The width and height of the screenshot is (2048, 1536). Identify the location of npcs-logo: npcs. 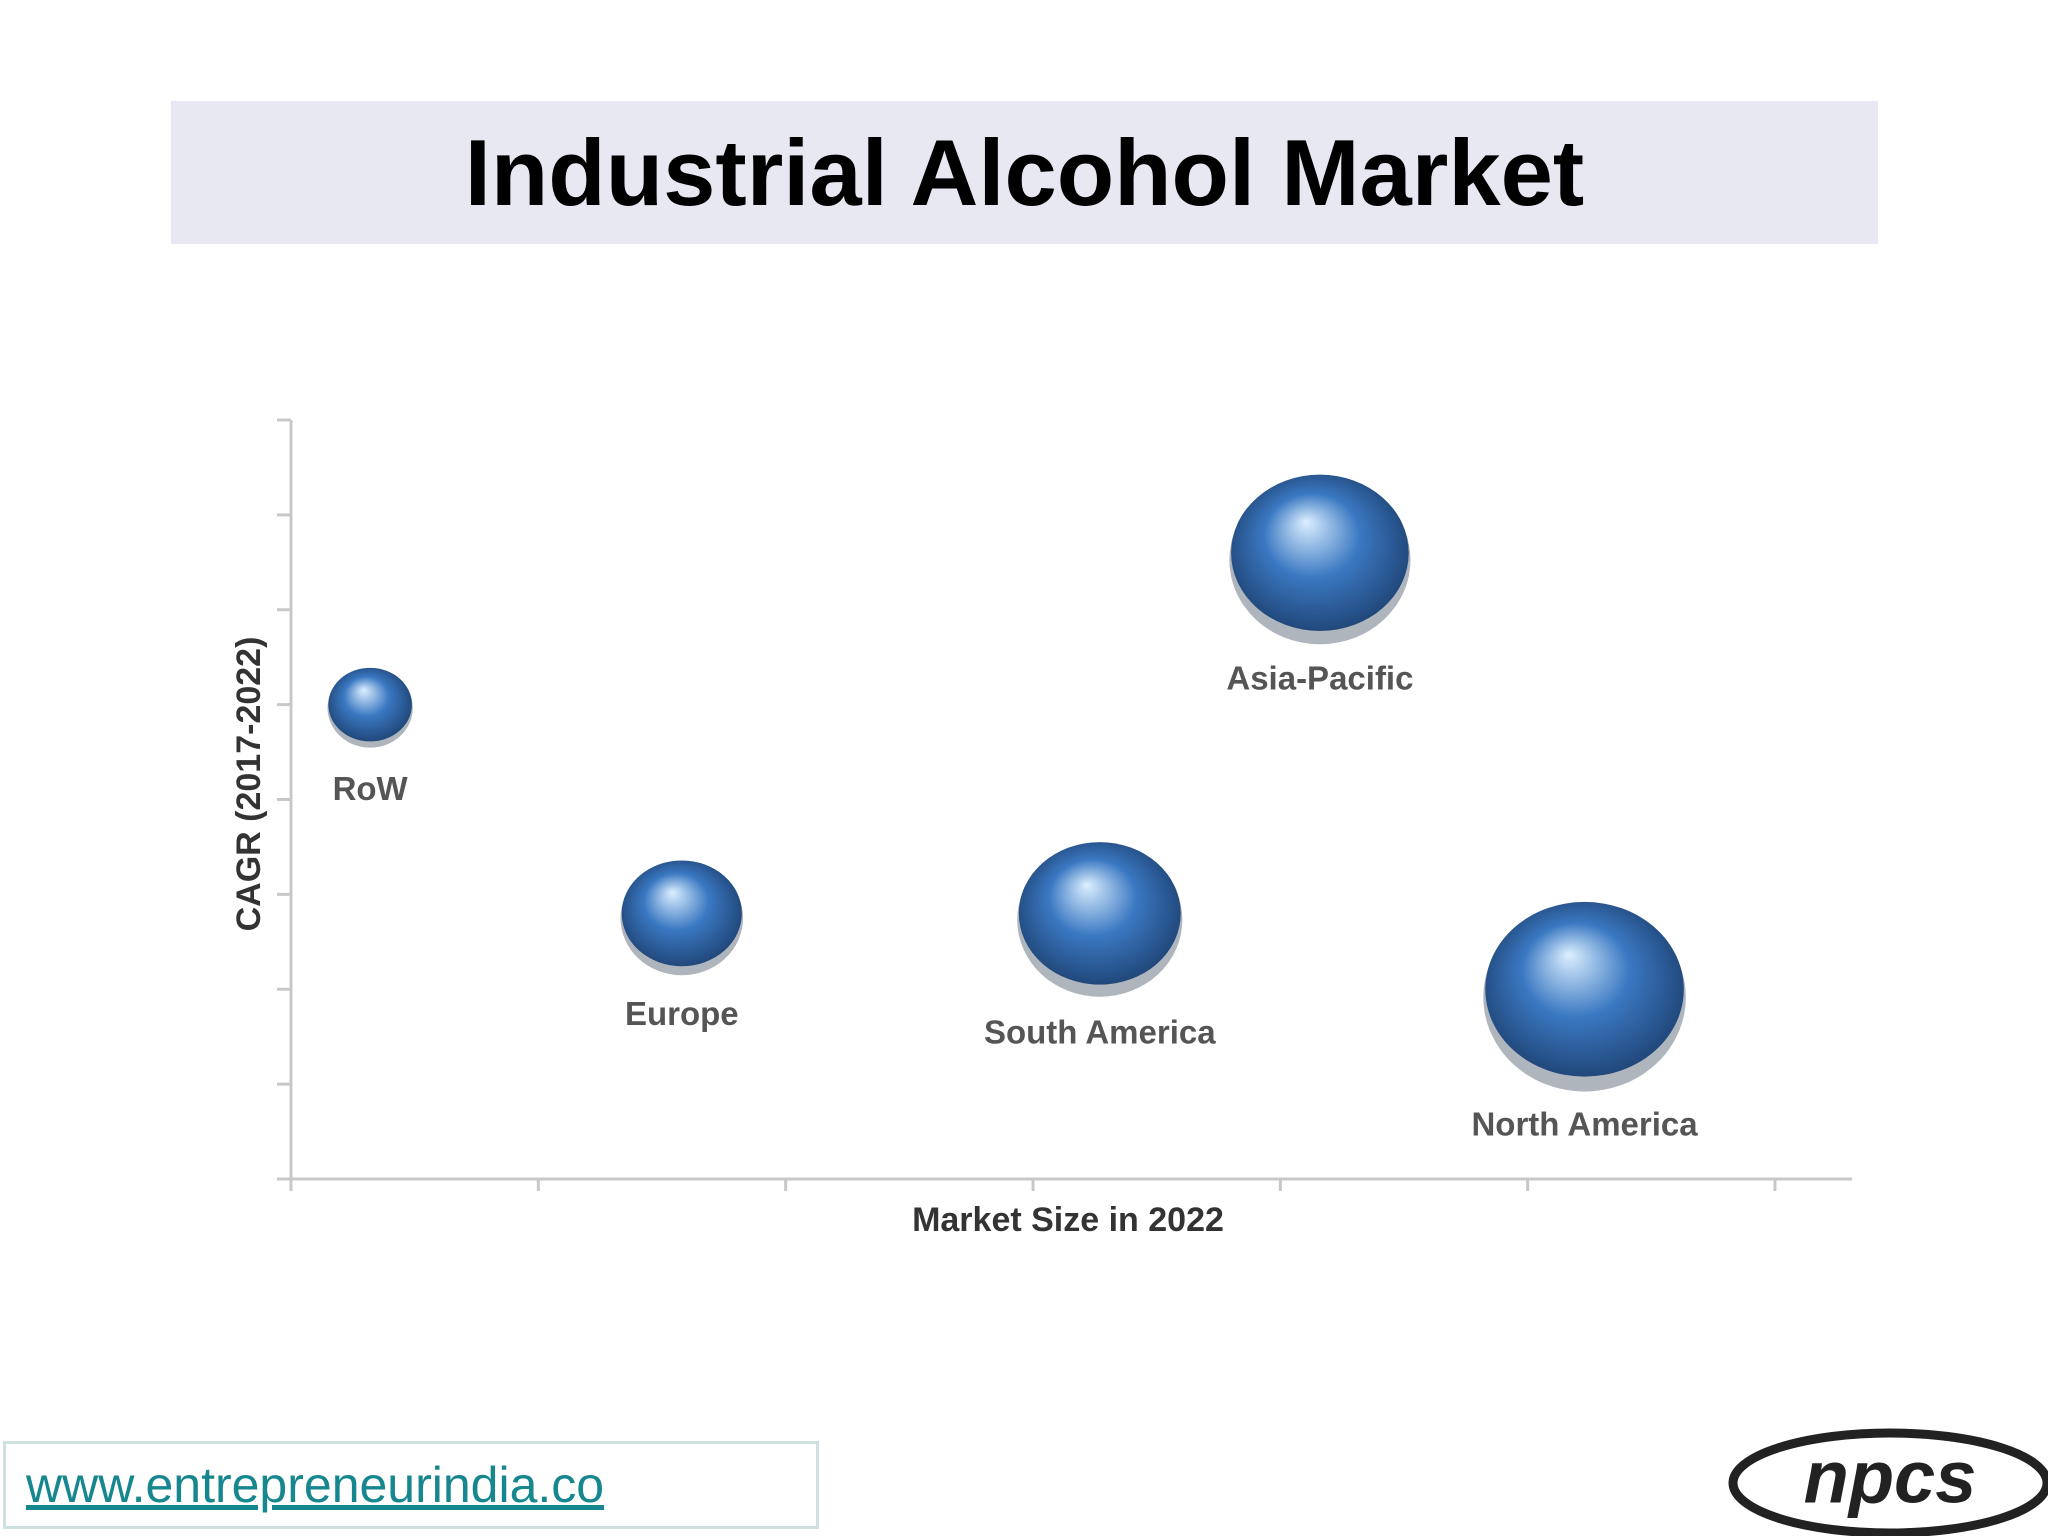
(1888, 1482).